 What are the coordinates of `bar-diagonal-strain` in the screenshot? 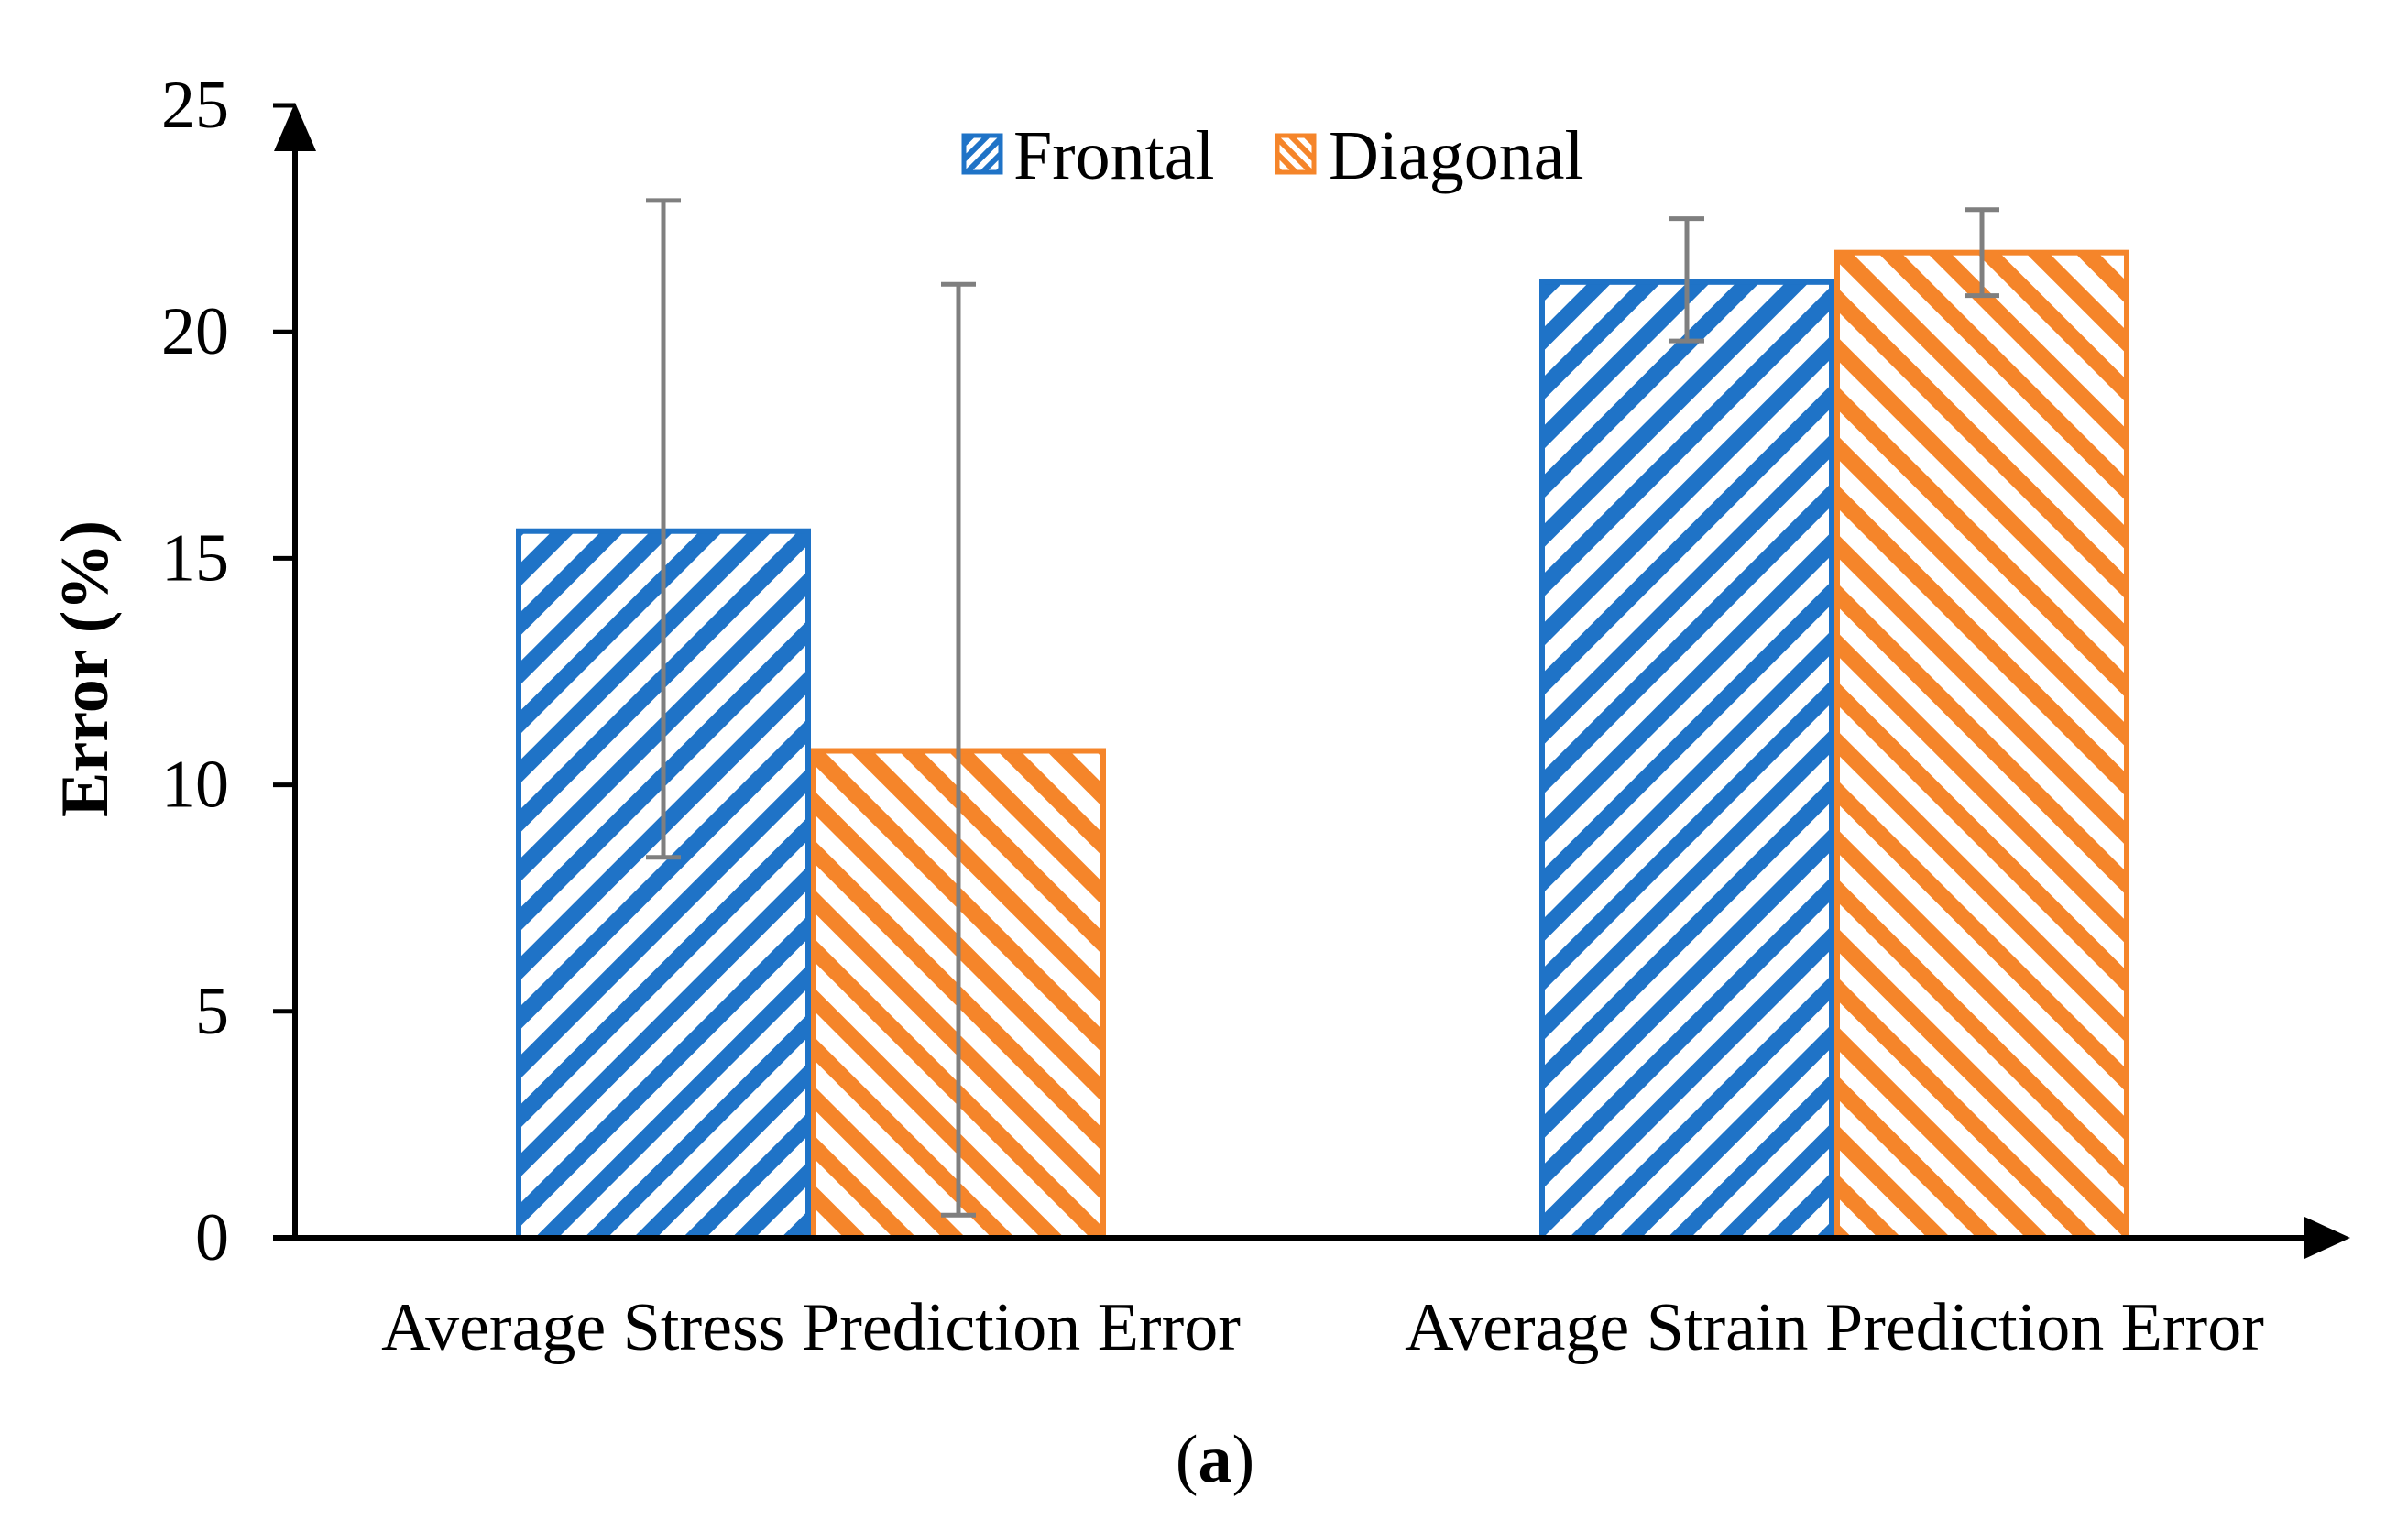 It's located at (1982, 745).